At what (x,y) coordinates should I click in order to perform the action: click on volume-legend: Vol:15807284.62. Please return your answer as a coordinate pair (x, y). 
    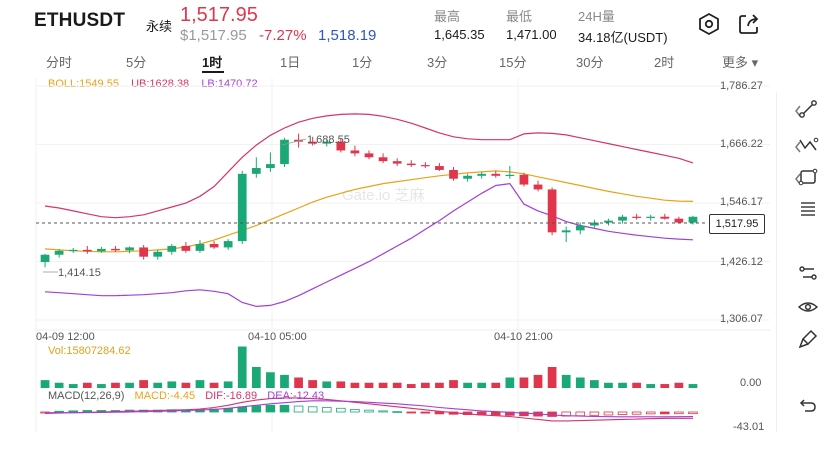
    Looking at the image, I should click on (89, 351).